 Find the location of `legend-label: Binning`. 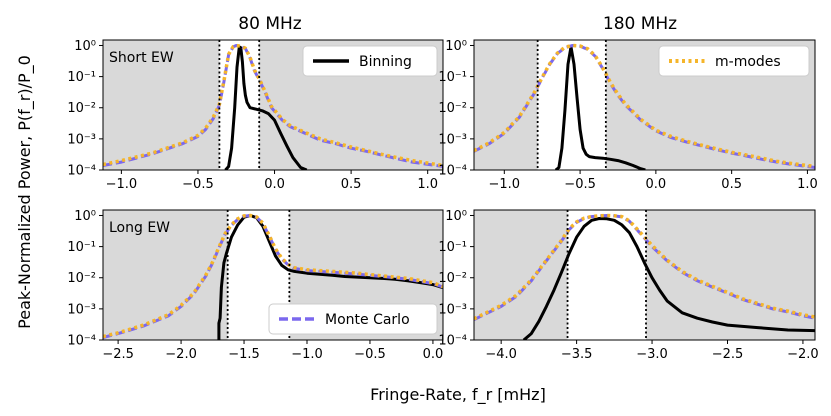

legend-label: Binning is located at coordinates (385, 62).